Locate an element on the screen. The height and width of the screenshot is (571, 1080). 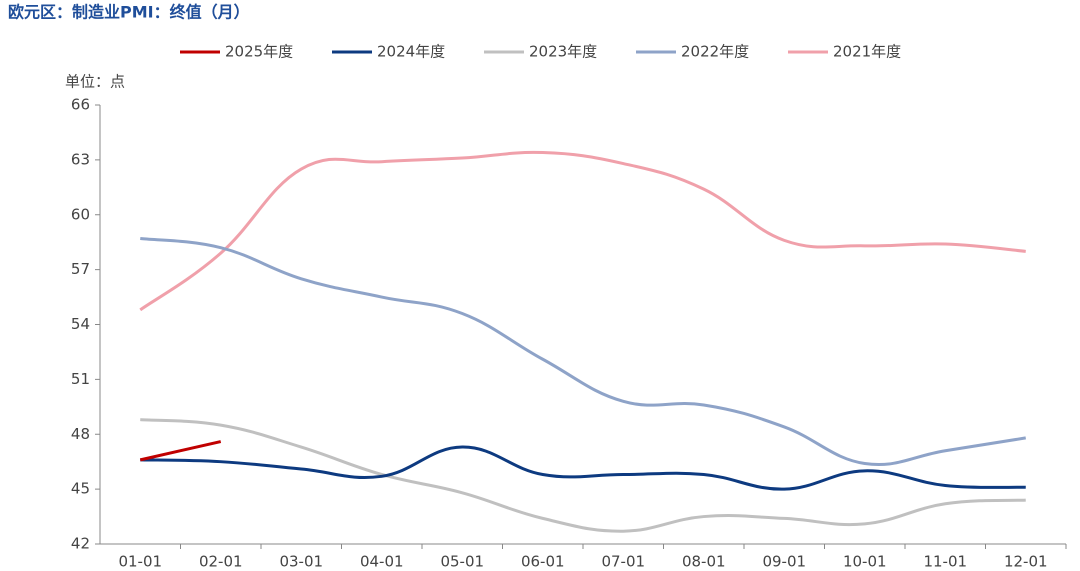
y-axis-label: 单位：点 is located at coordinates (95, 82).